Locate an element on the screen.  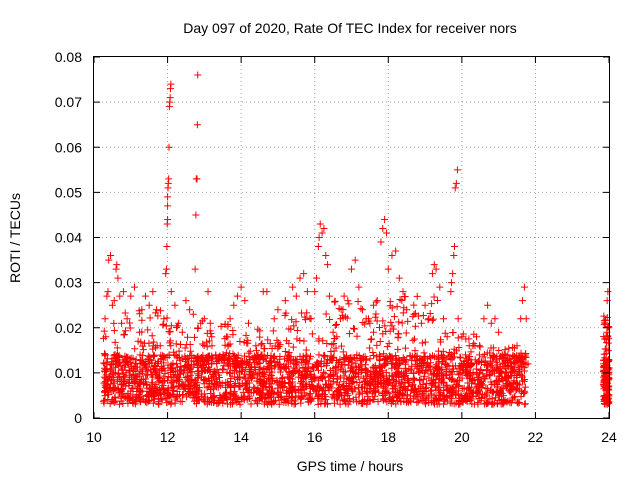
y-tick-label: 0.02 is located at coordinates (68, 328).